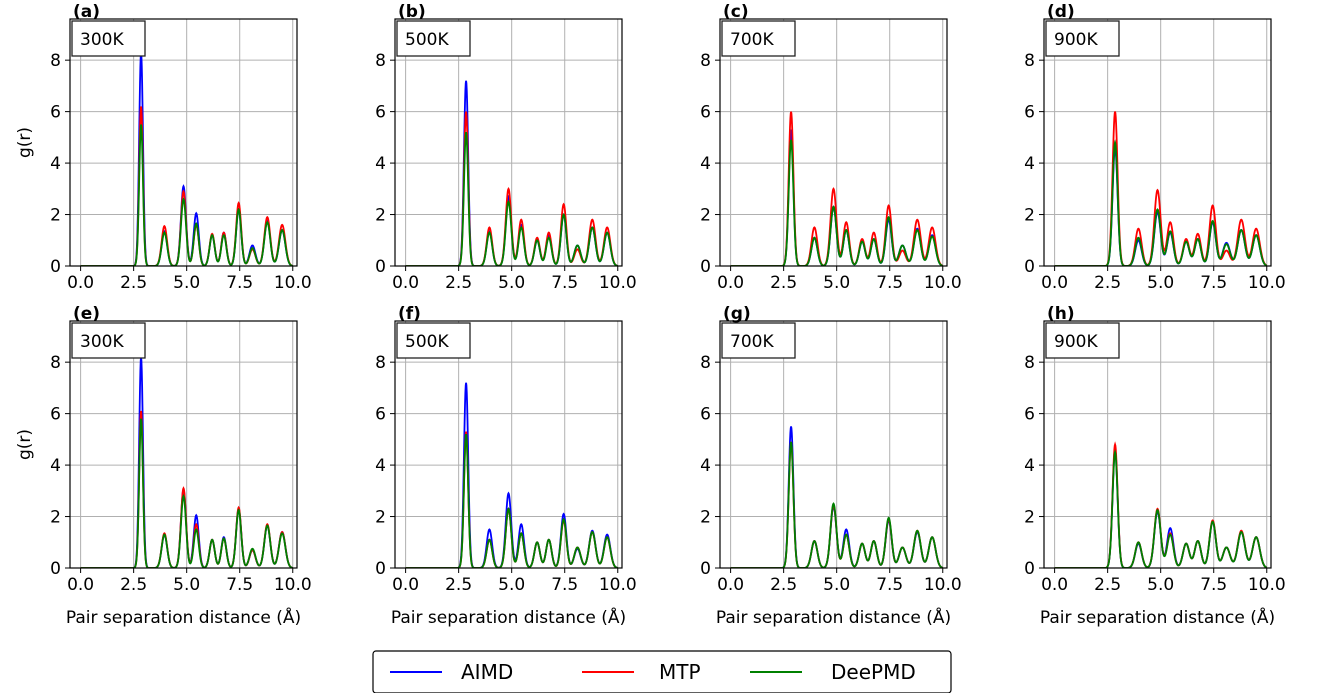  What do you see at coordinates (737, 314) in the screenshot?
I see `panel-letter: (g)` at bounding box center [737, 314].